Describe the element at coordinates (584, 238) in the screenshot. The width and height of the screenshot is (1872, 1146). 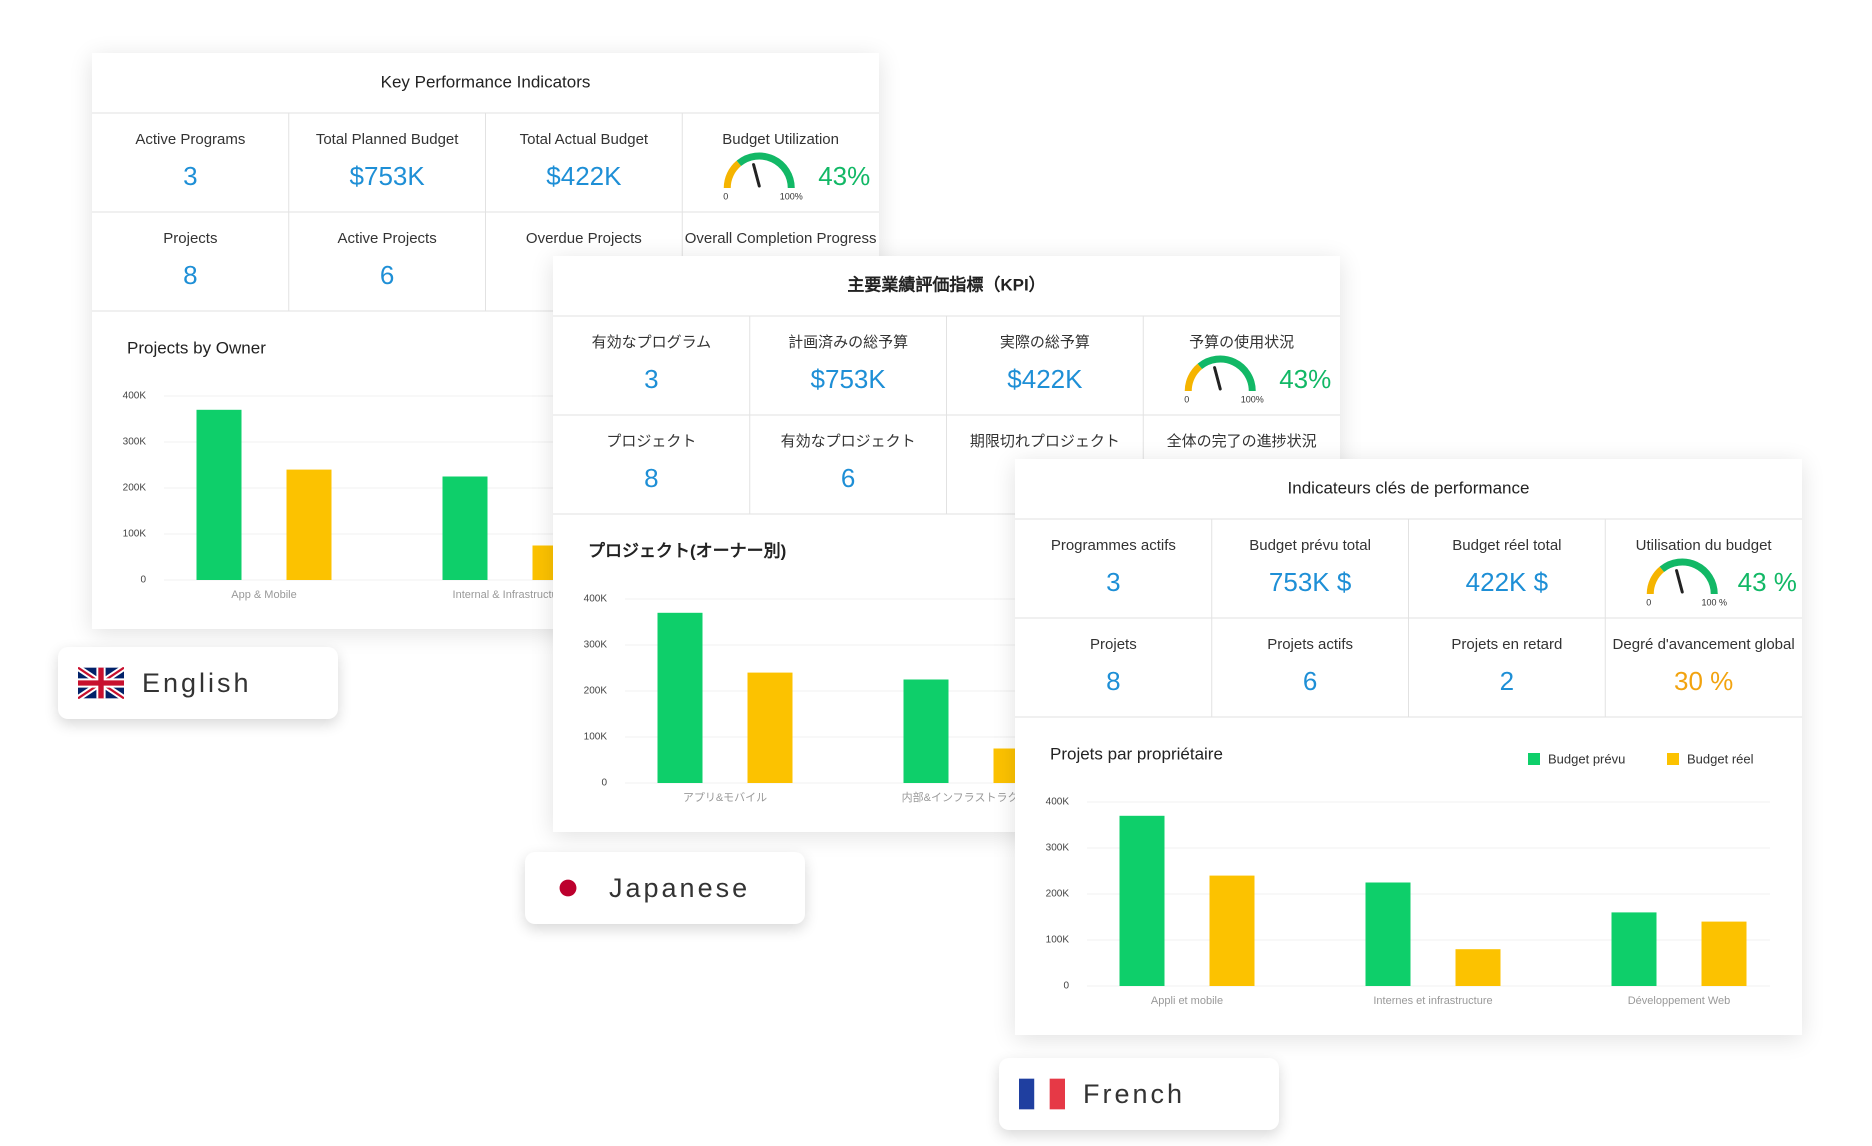
I see `kpi-label: Overdue Projects` at that location.